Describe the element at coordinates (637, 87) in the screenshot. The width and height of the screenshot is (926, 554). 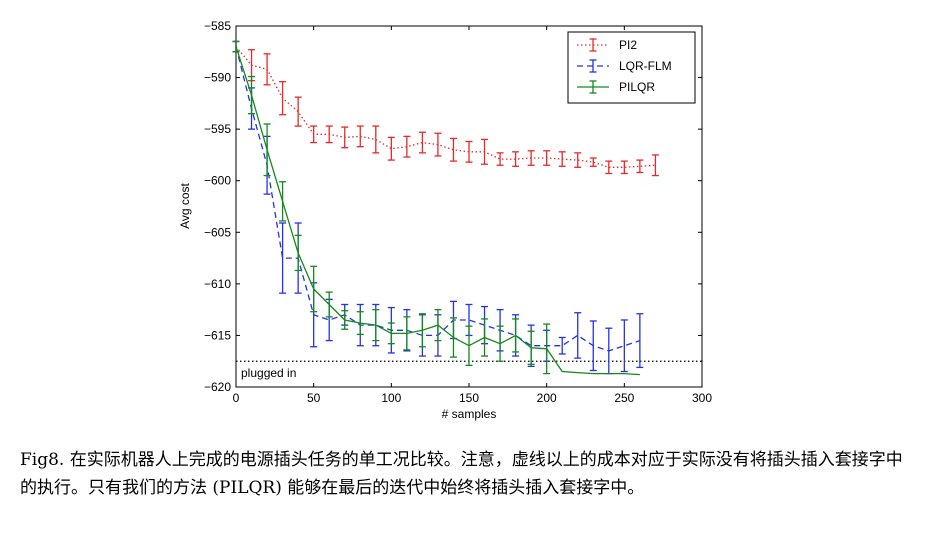
I see `legend-label: PILQR` at that location.